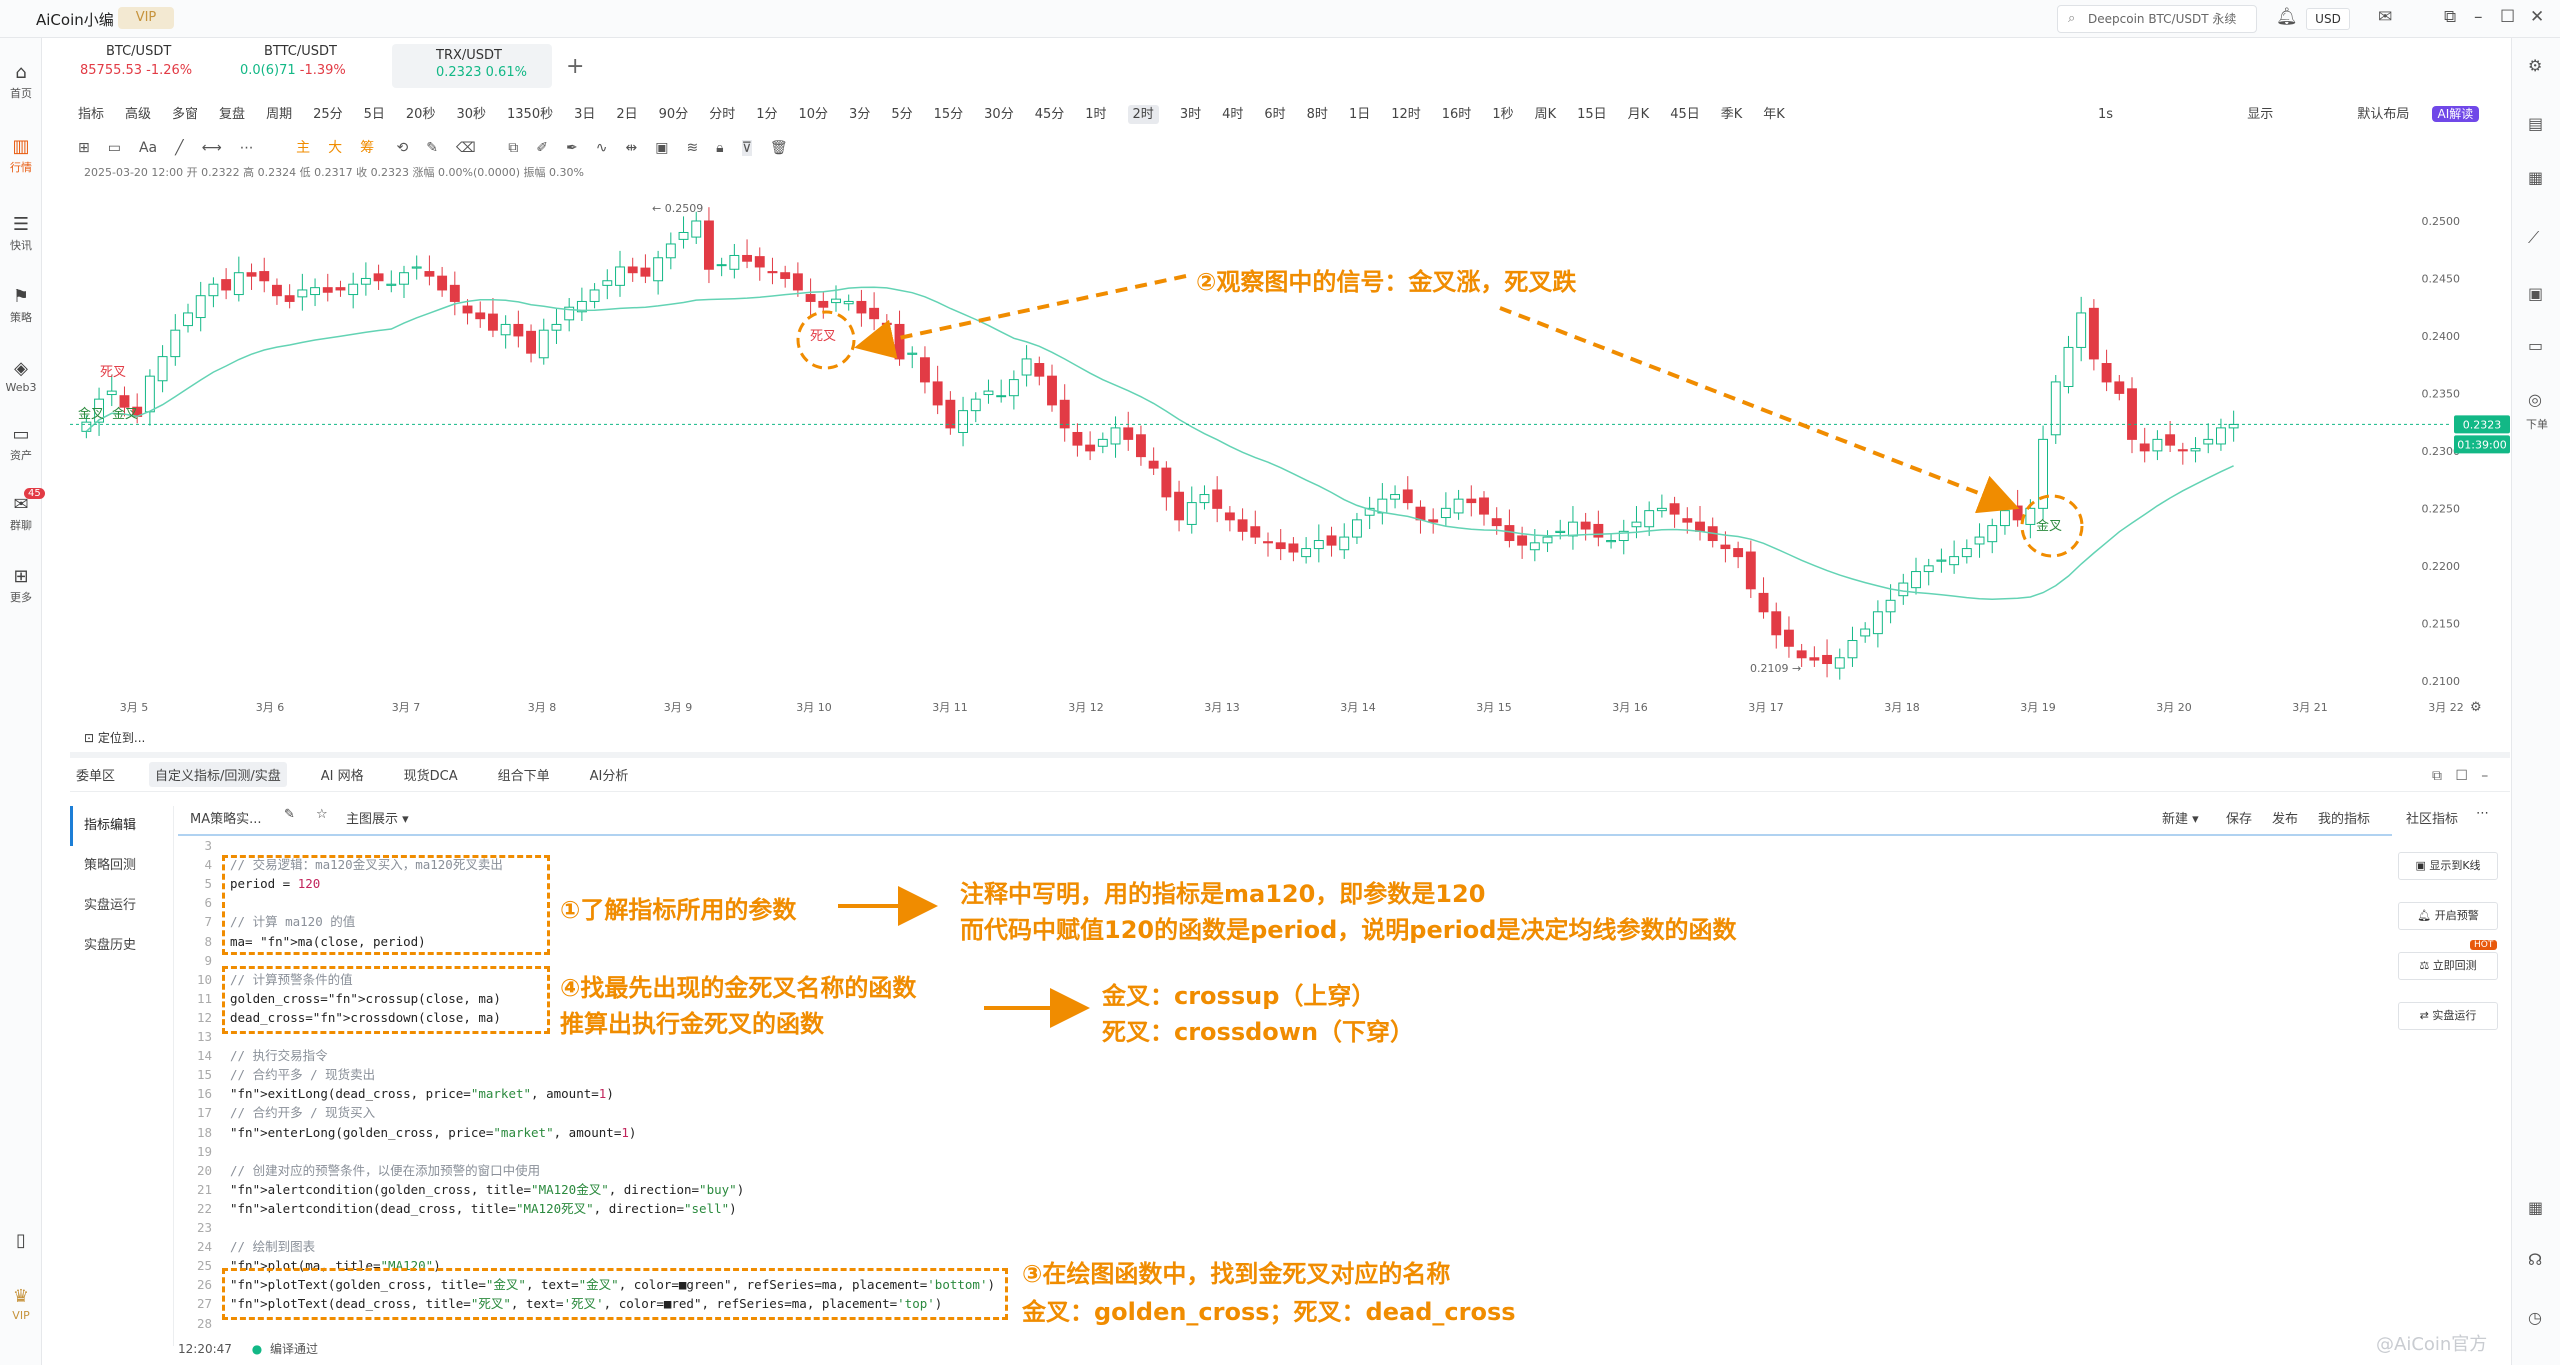 The height and width of the screenshot is (1365, 2560). I want to click on bell-icon: 🔔︎, so click(2287, 17).